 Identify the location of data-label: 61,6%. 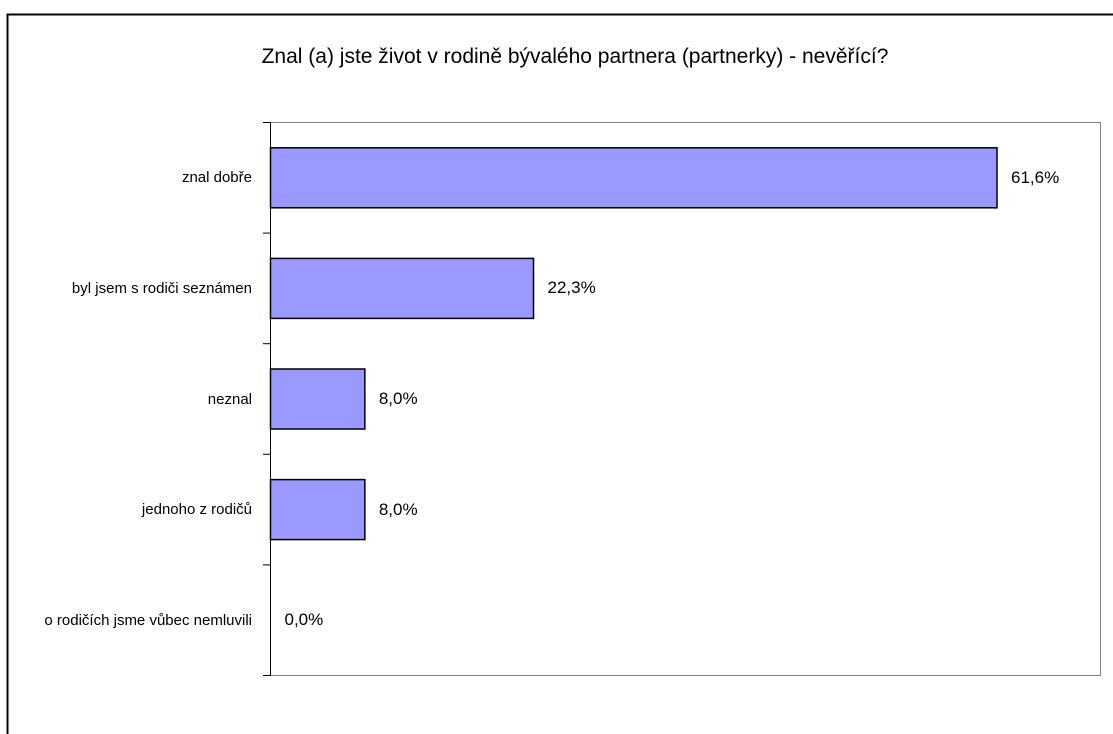
(1035, 177).